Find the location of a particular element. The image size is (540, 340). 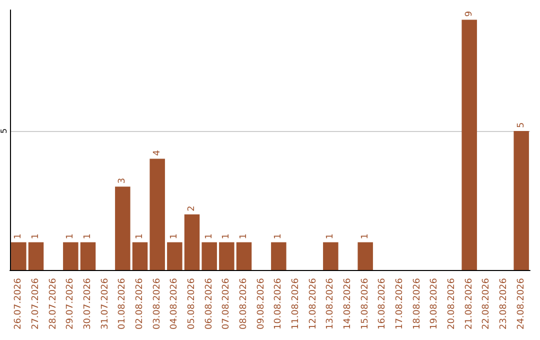

x-tick-label: 09.08.2026 is located at coordinates (261, 304).